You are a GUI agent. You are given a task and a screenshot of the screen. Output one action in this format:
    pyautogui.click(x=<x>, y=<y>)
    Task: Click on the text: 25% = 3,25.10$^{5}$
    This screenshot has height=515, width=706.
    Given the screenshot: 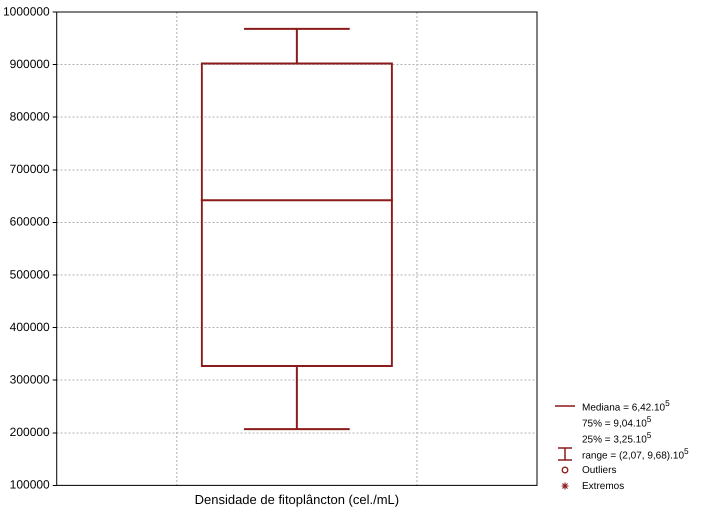 What is the action you would take?
    pyautogui.click(x=616, y=438)
    